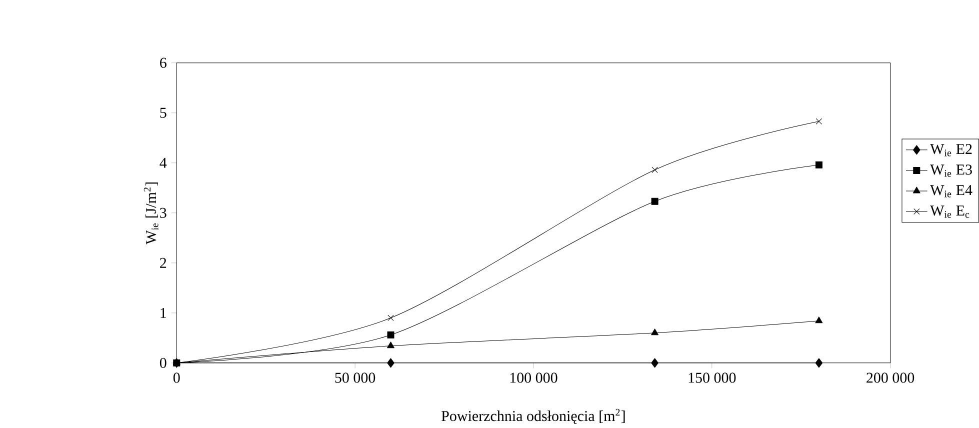 The image size is (979, 428). What do you see at coordinates (951, 170) in the screenshot?
I see `legend-label: W$_{ie}$ E3` at bounding box center [951, 170].